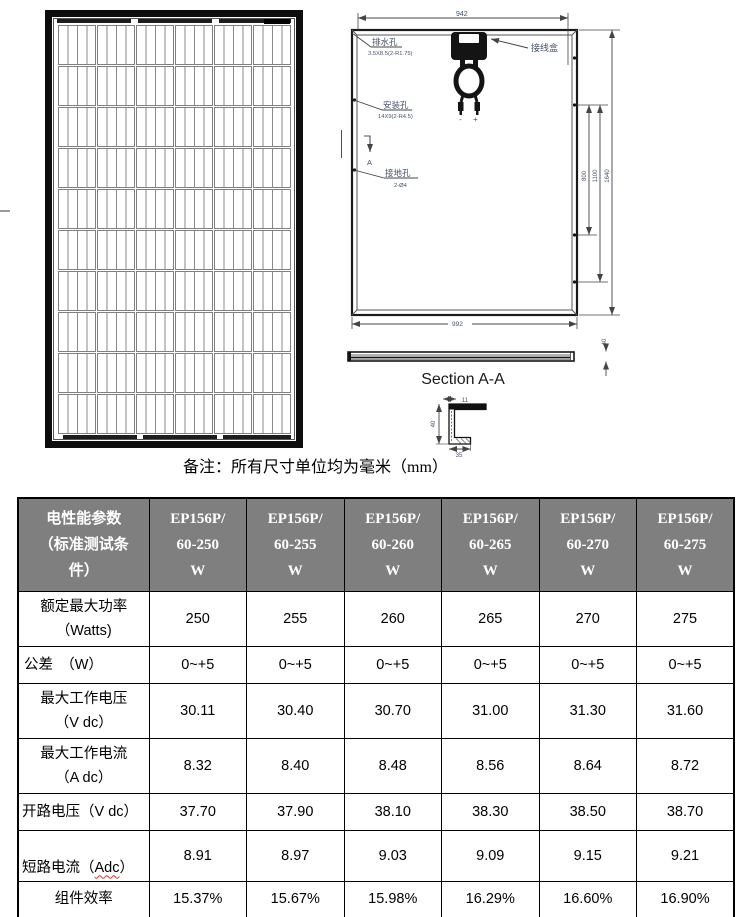 This screenshot has width=749, height=917. What do you see at coordinates (685, 765) in the screenshot?
I see `value-cell: 8.72` at bounding box center [685, 765].